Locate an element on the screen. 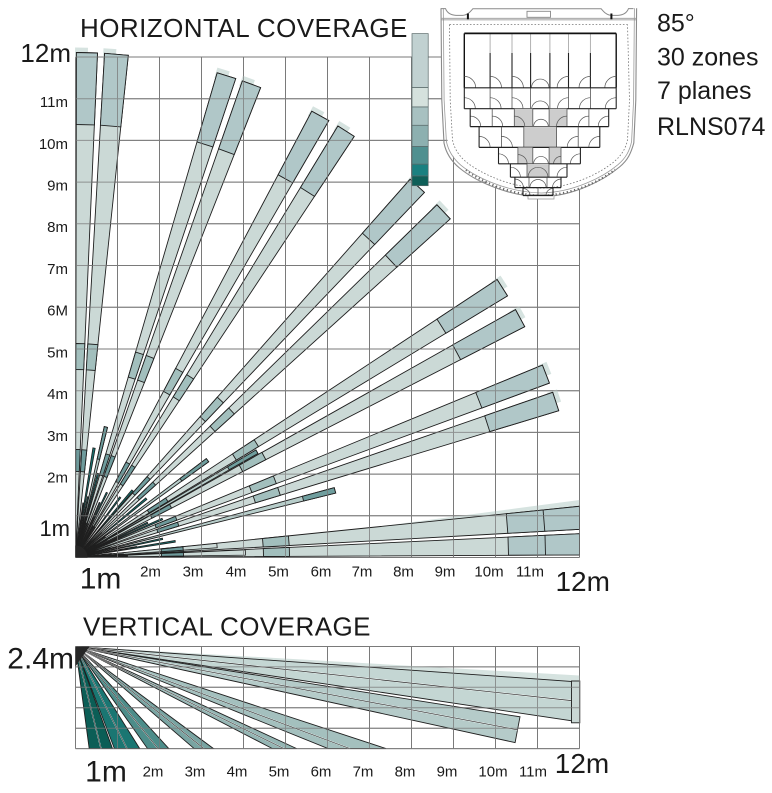  svg-text: 30 zones is located at coordinates (707, 58).